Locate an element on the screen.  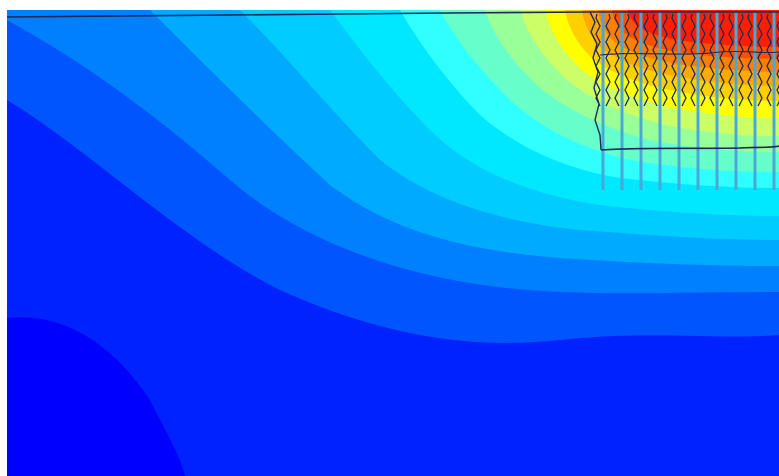
block-inner-outline is located at coordinates (689, 53).